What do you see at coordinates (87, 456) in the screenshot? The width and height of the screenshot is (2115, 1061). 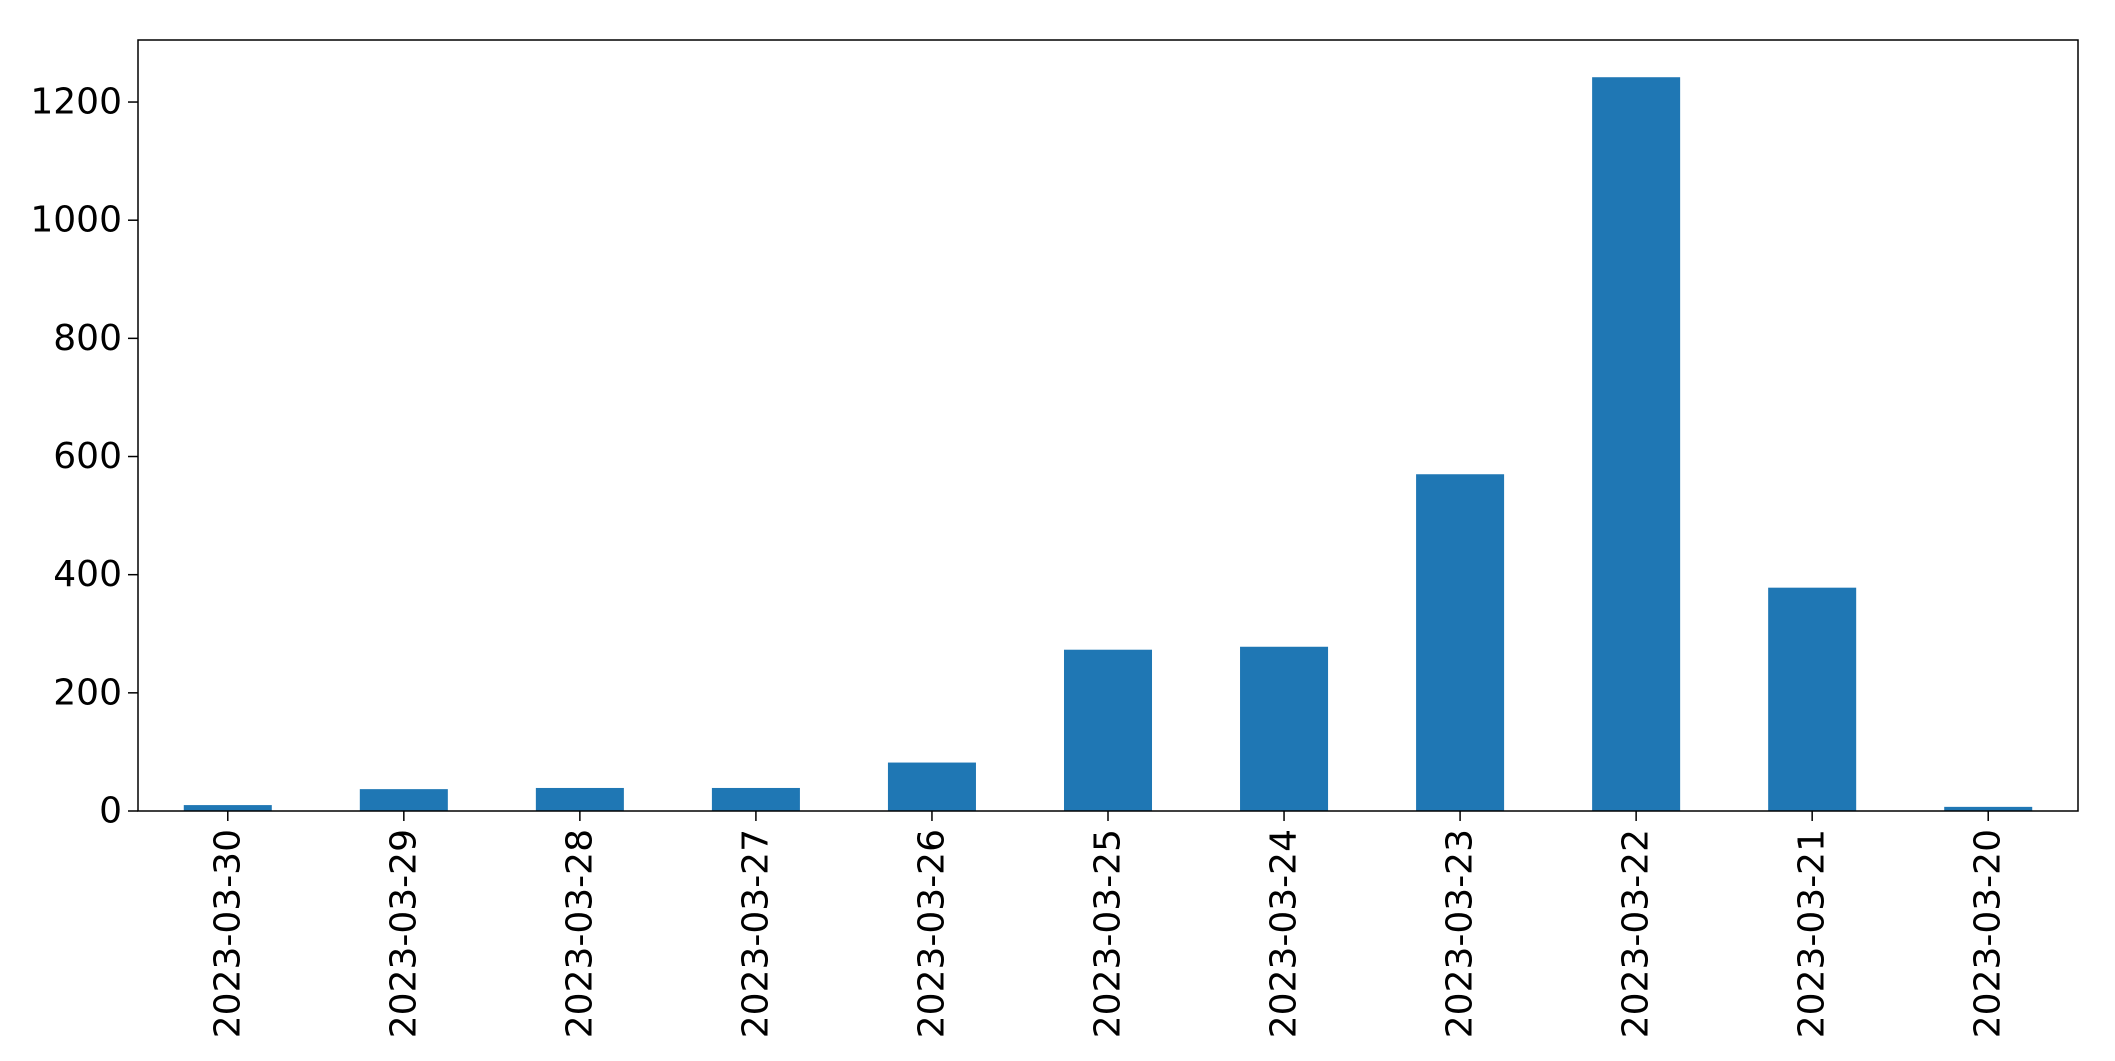 I see `y-tick-label: 600` at bounding box center [87, 456].